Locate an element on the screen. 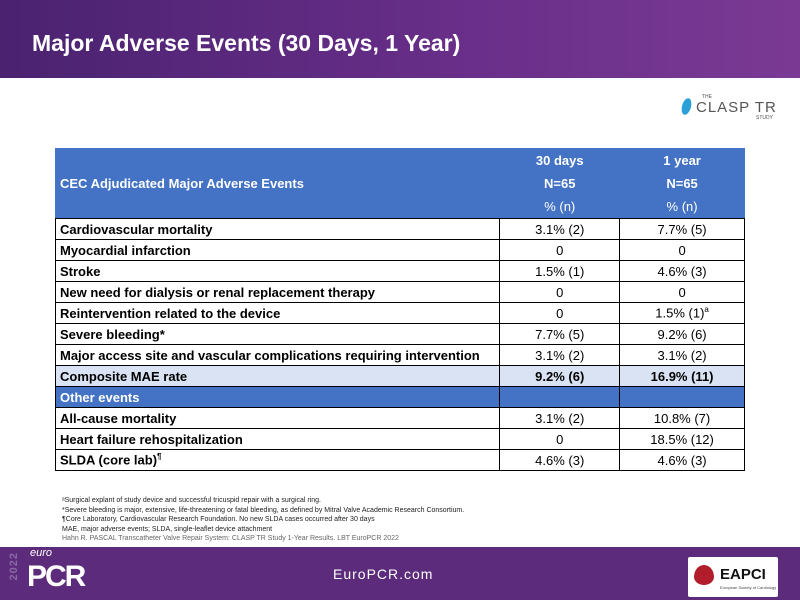 The image size is (800, 600). row-label: Severe bleeding* is located at coordinates (277, 334).